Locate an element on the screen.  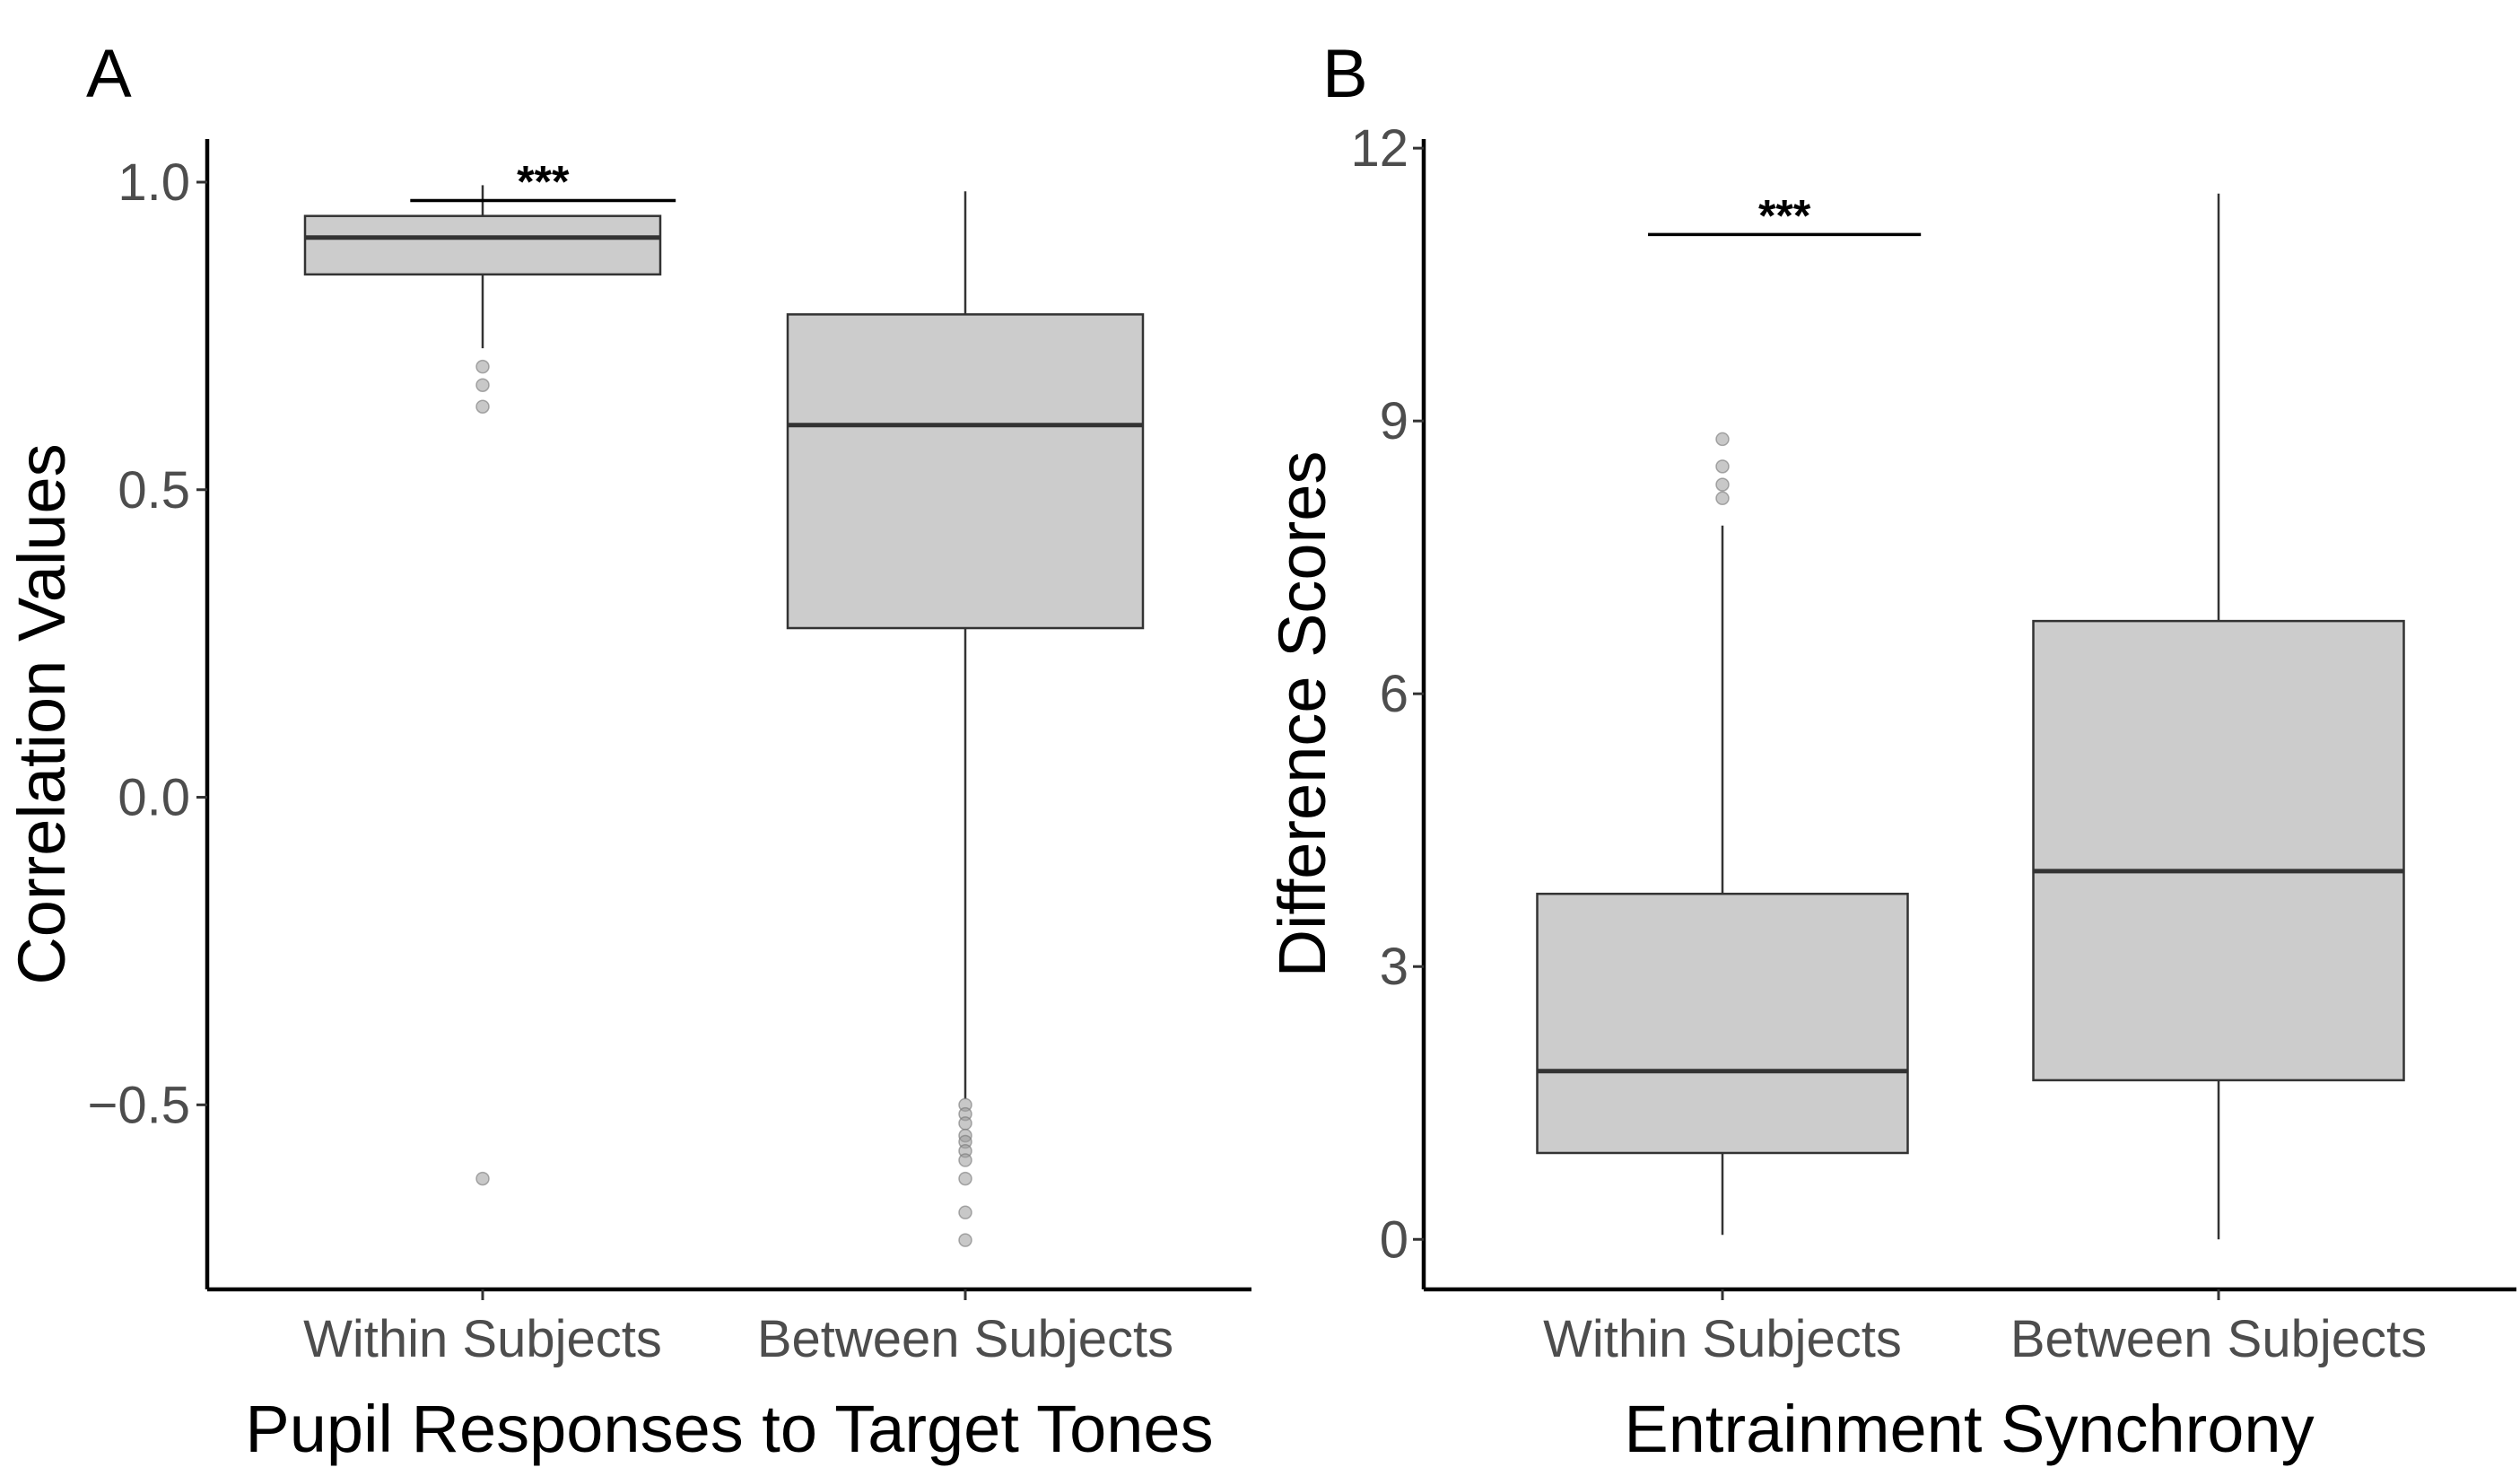
chart-0-y-tick-label: 1.0 is located at coordinates (154, 182).